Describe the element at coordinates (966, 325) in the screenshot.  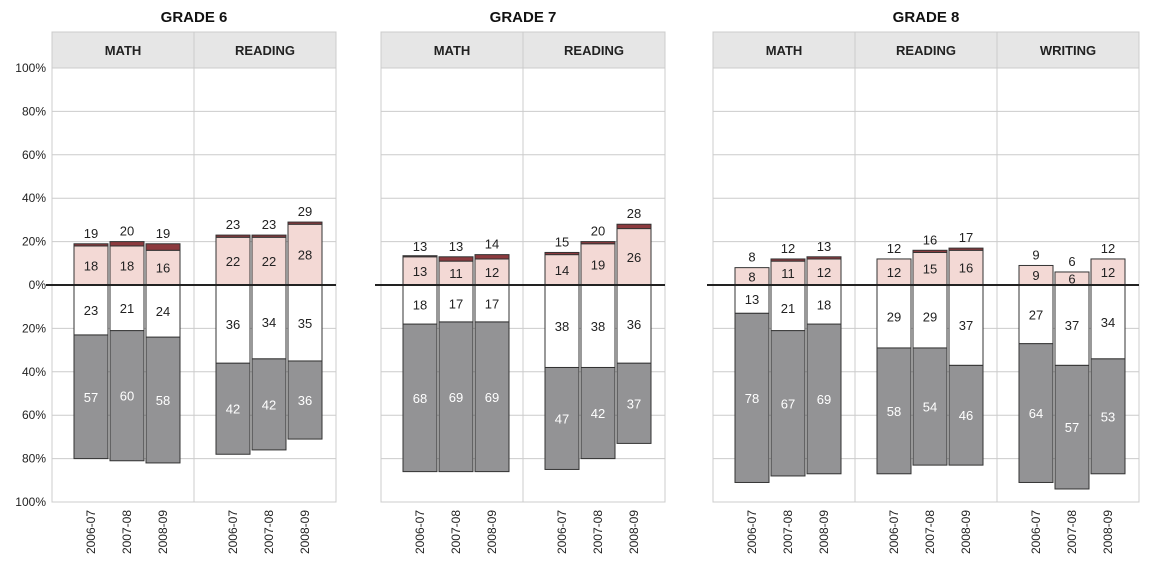
I see `basic-label: 37` at that location.